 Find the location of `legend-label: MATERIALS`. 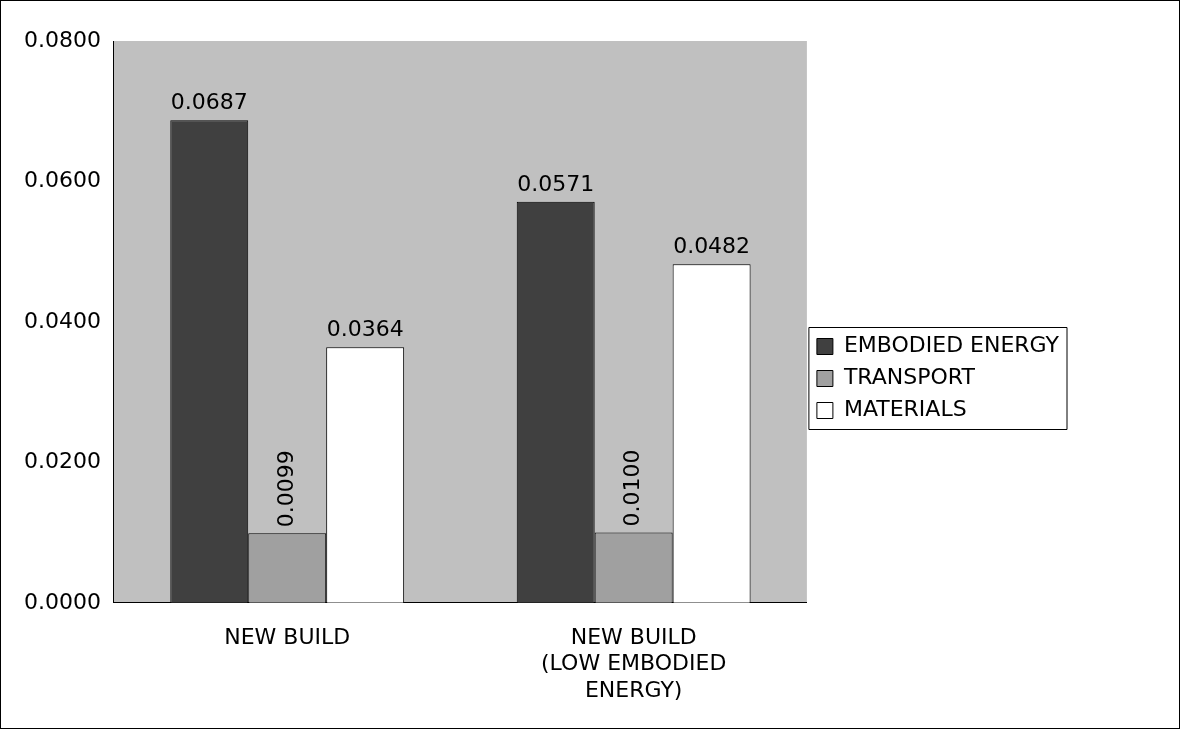

legend-label: MATERIALS is located at coordinates (905, 409).